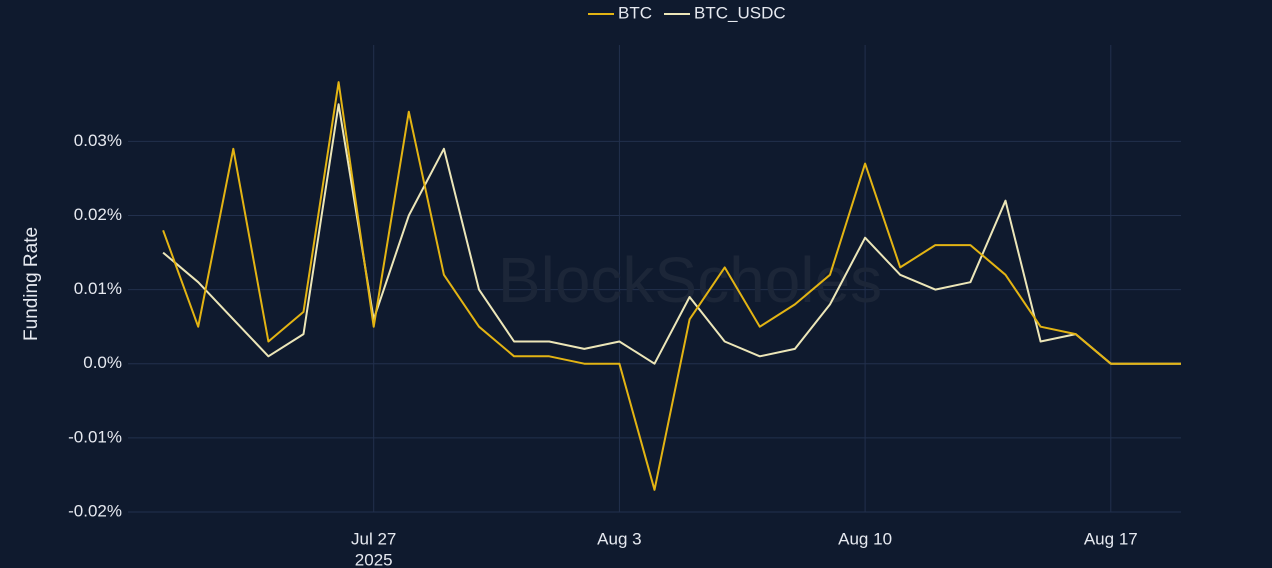 The width and height of the screenshot is (1272, 568). I want to click on x-tick-label: Jul 27, so click(373, 538).